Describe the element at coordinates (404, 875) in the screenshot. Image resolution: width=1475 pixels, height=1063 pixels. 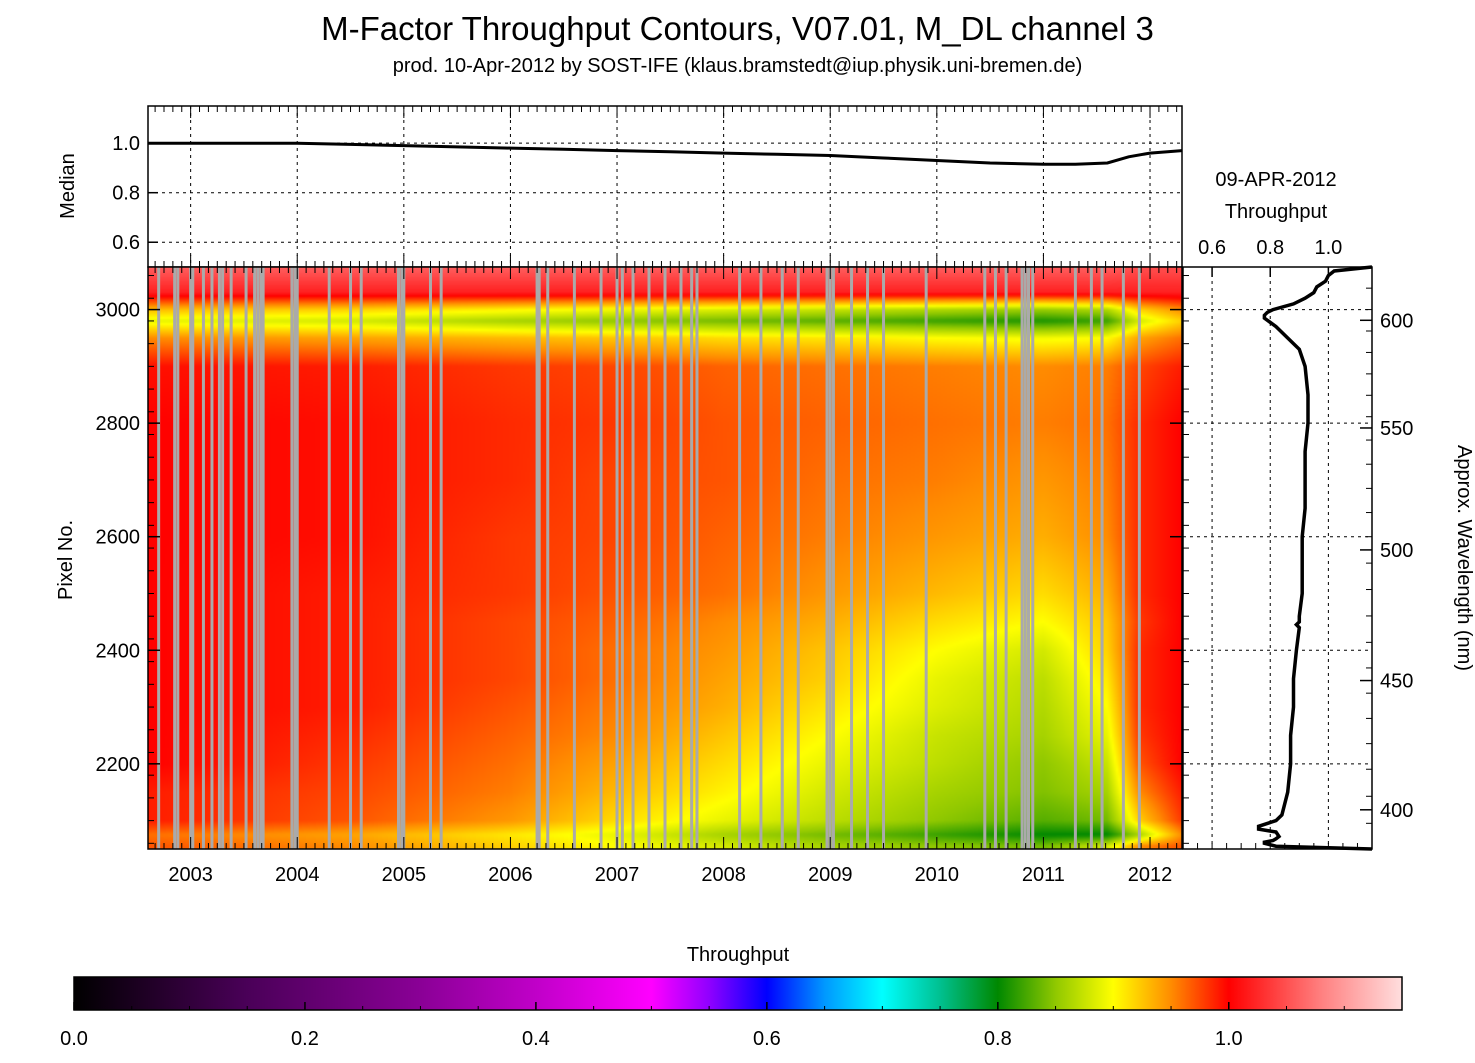
I see `heatmap-x-tick-label: 2005` at that location.